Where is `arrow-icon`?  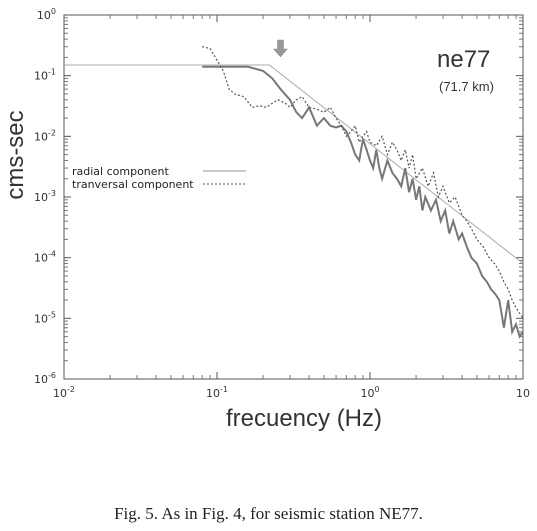
arrow-icon is located at coordinates (280, 48).